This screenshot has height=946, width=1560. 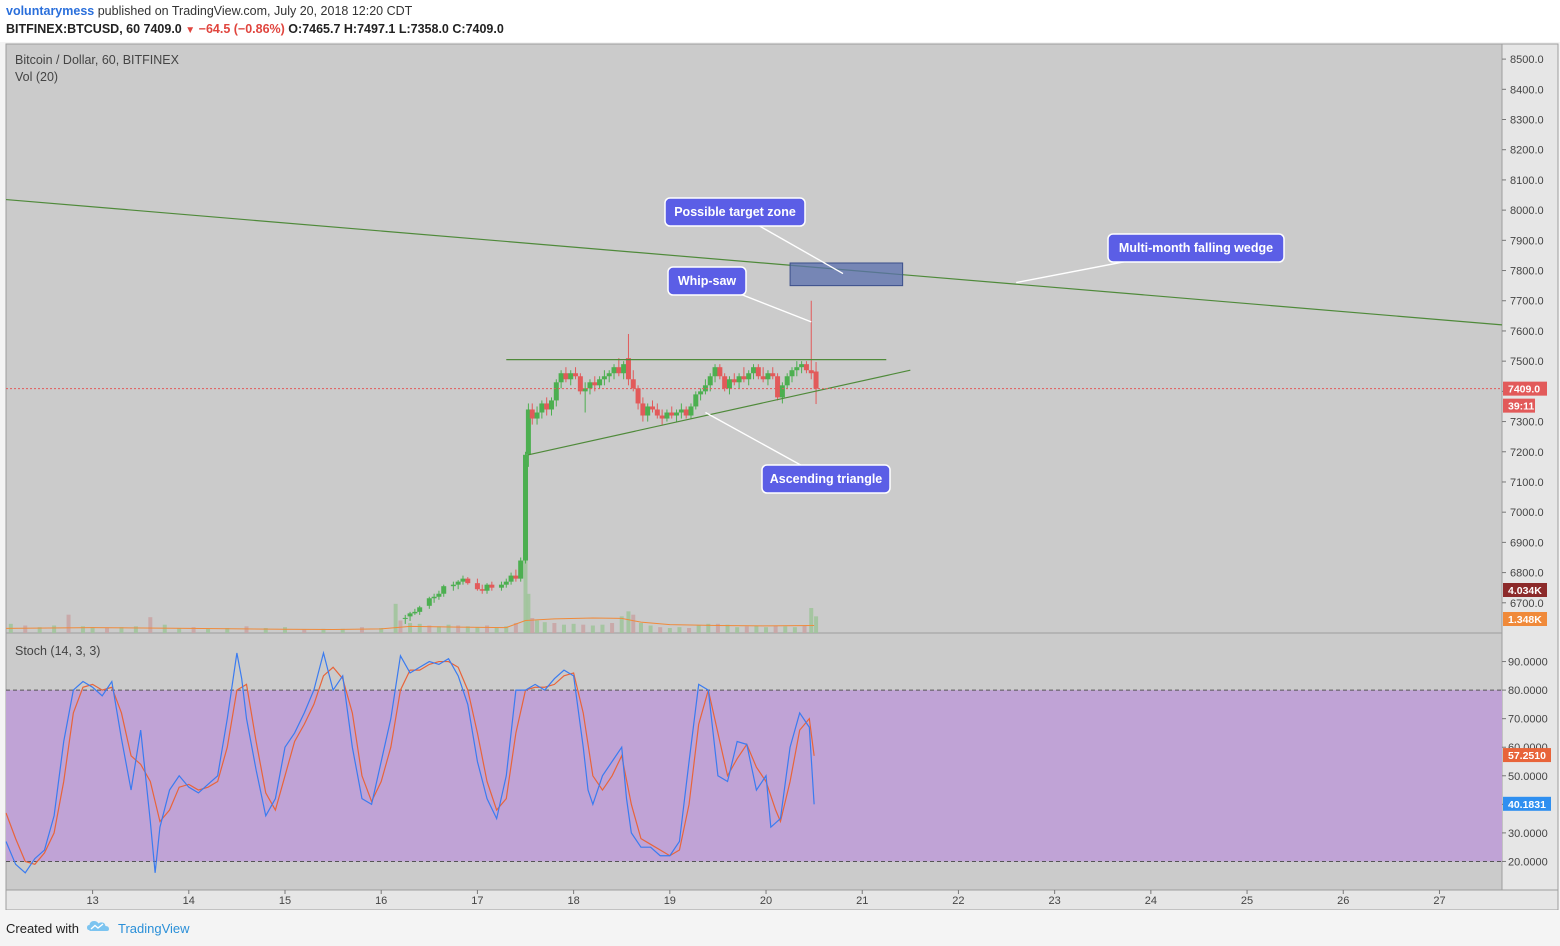 What do you see at coordinates (99, 926) in the screenshot?
I see `tradingview-logo-icon` at bounding box center [99, 926].